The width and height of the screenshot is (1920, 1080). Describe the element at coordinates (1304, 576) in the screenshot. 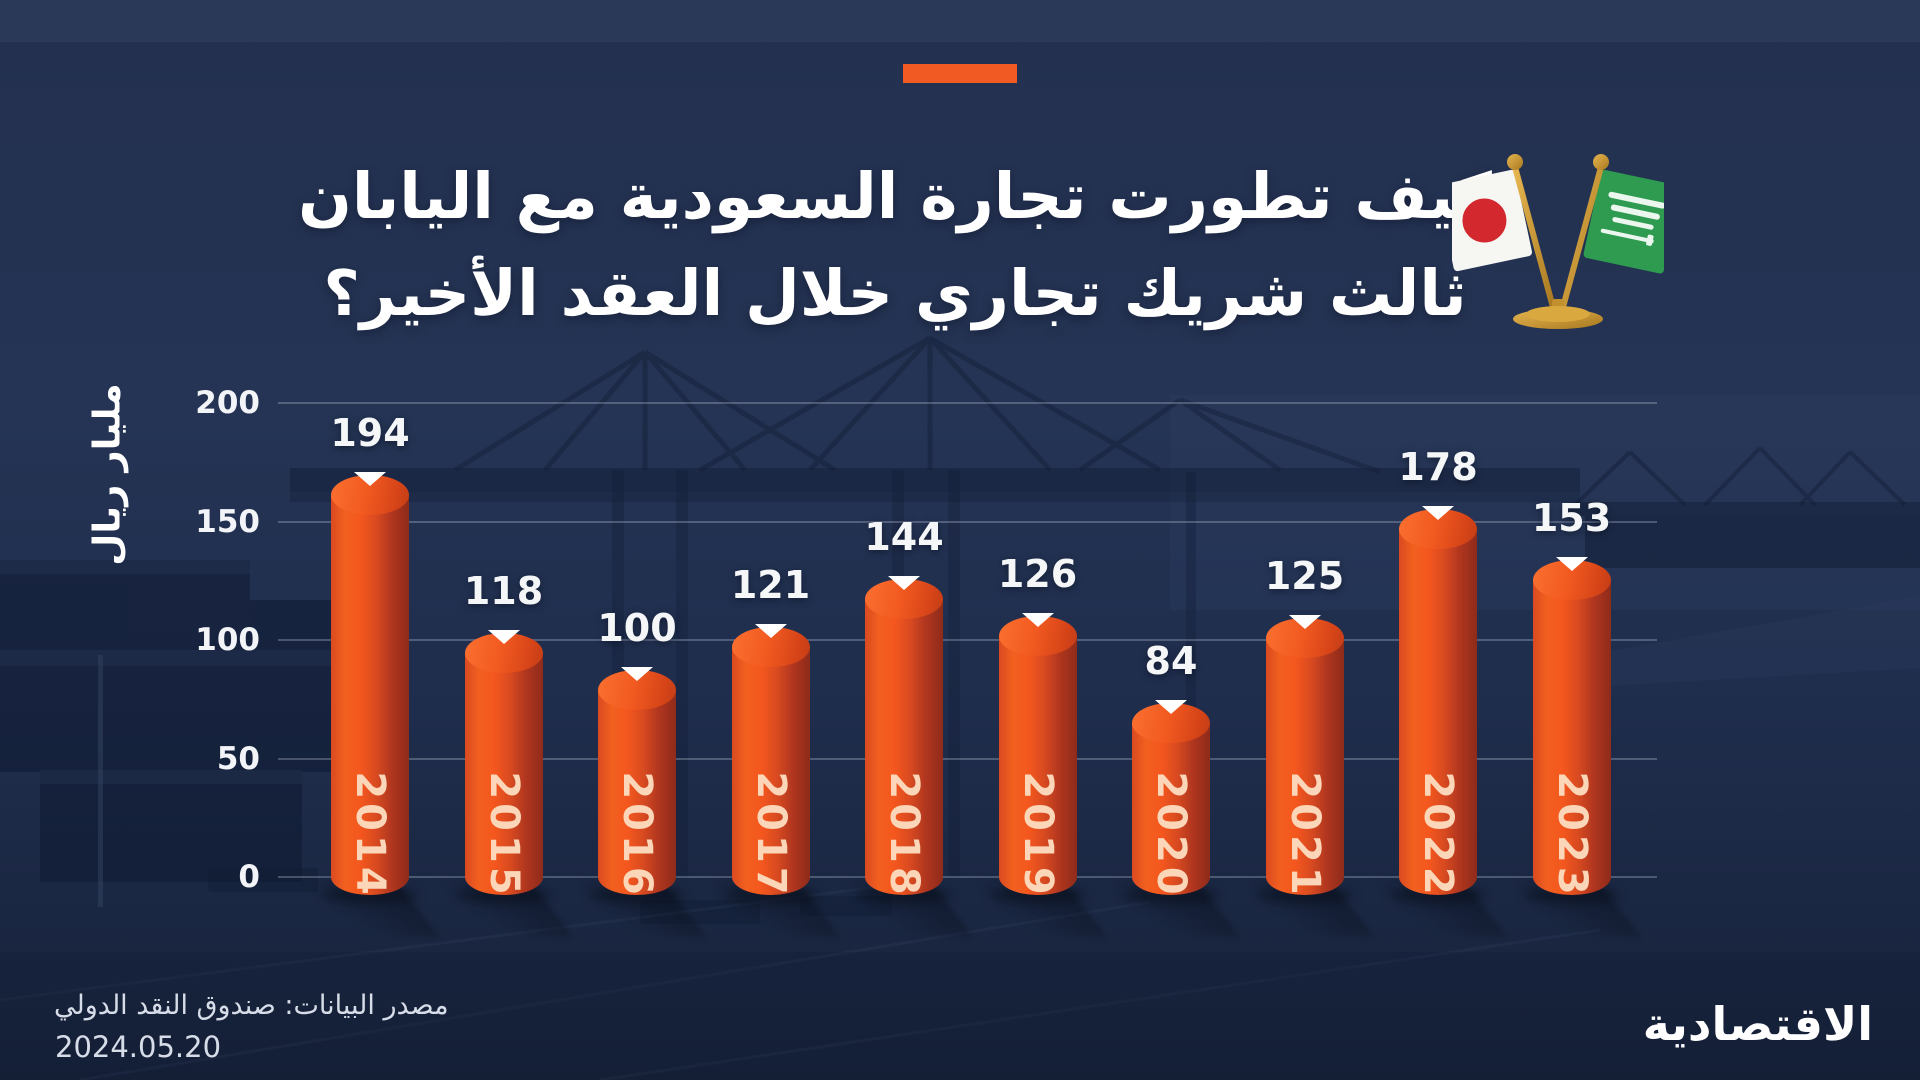

I see `bar-value-label: 125` at that location.